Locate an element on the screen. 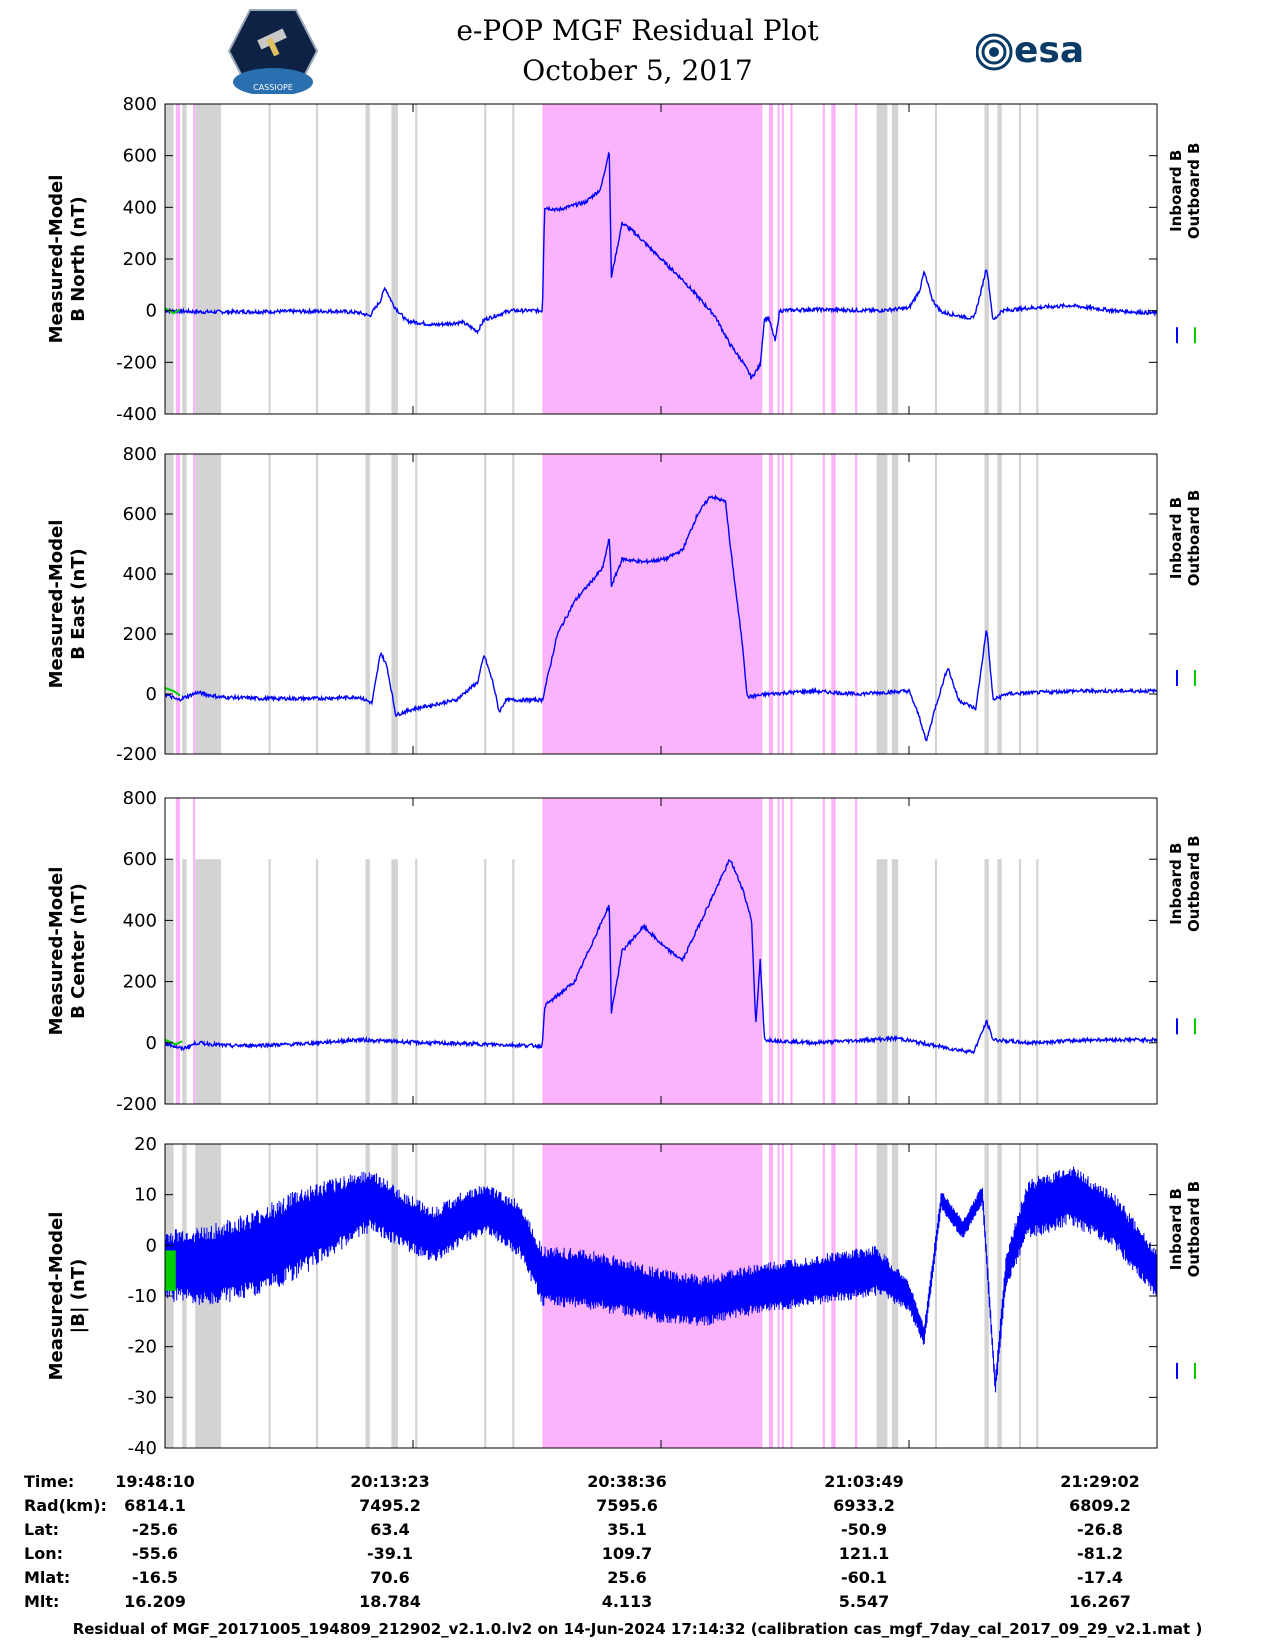  info-cell: 6814.1 is located at coordinates (155, 1505).